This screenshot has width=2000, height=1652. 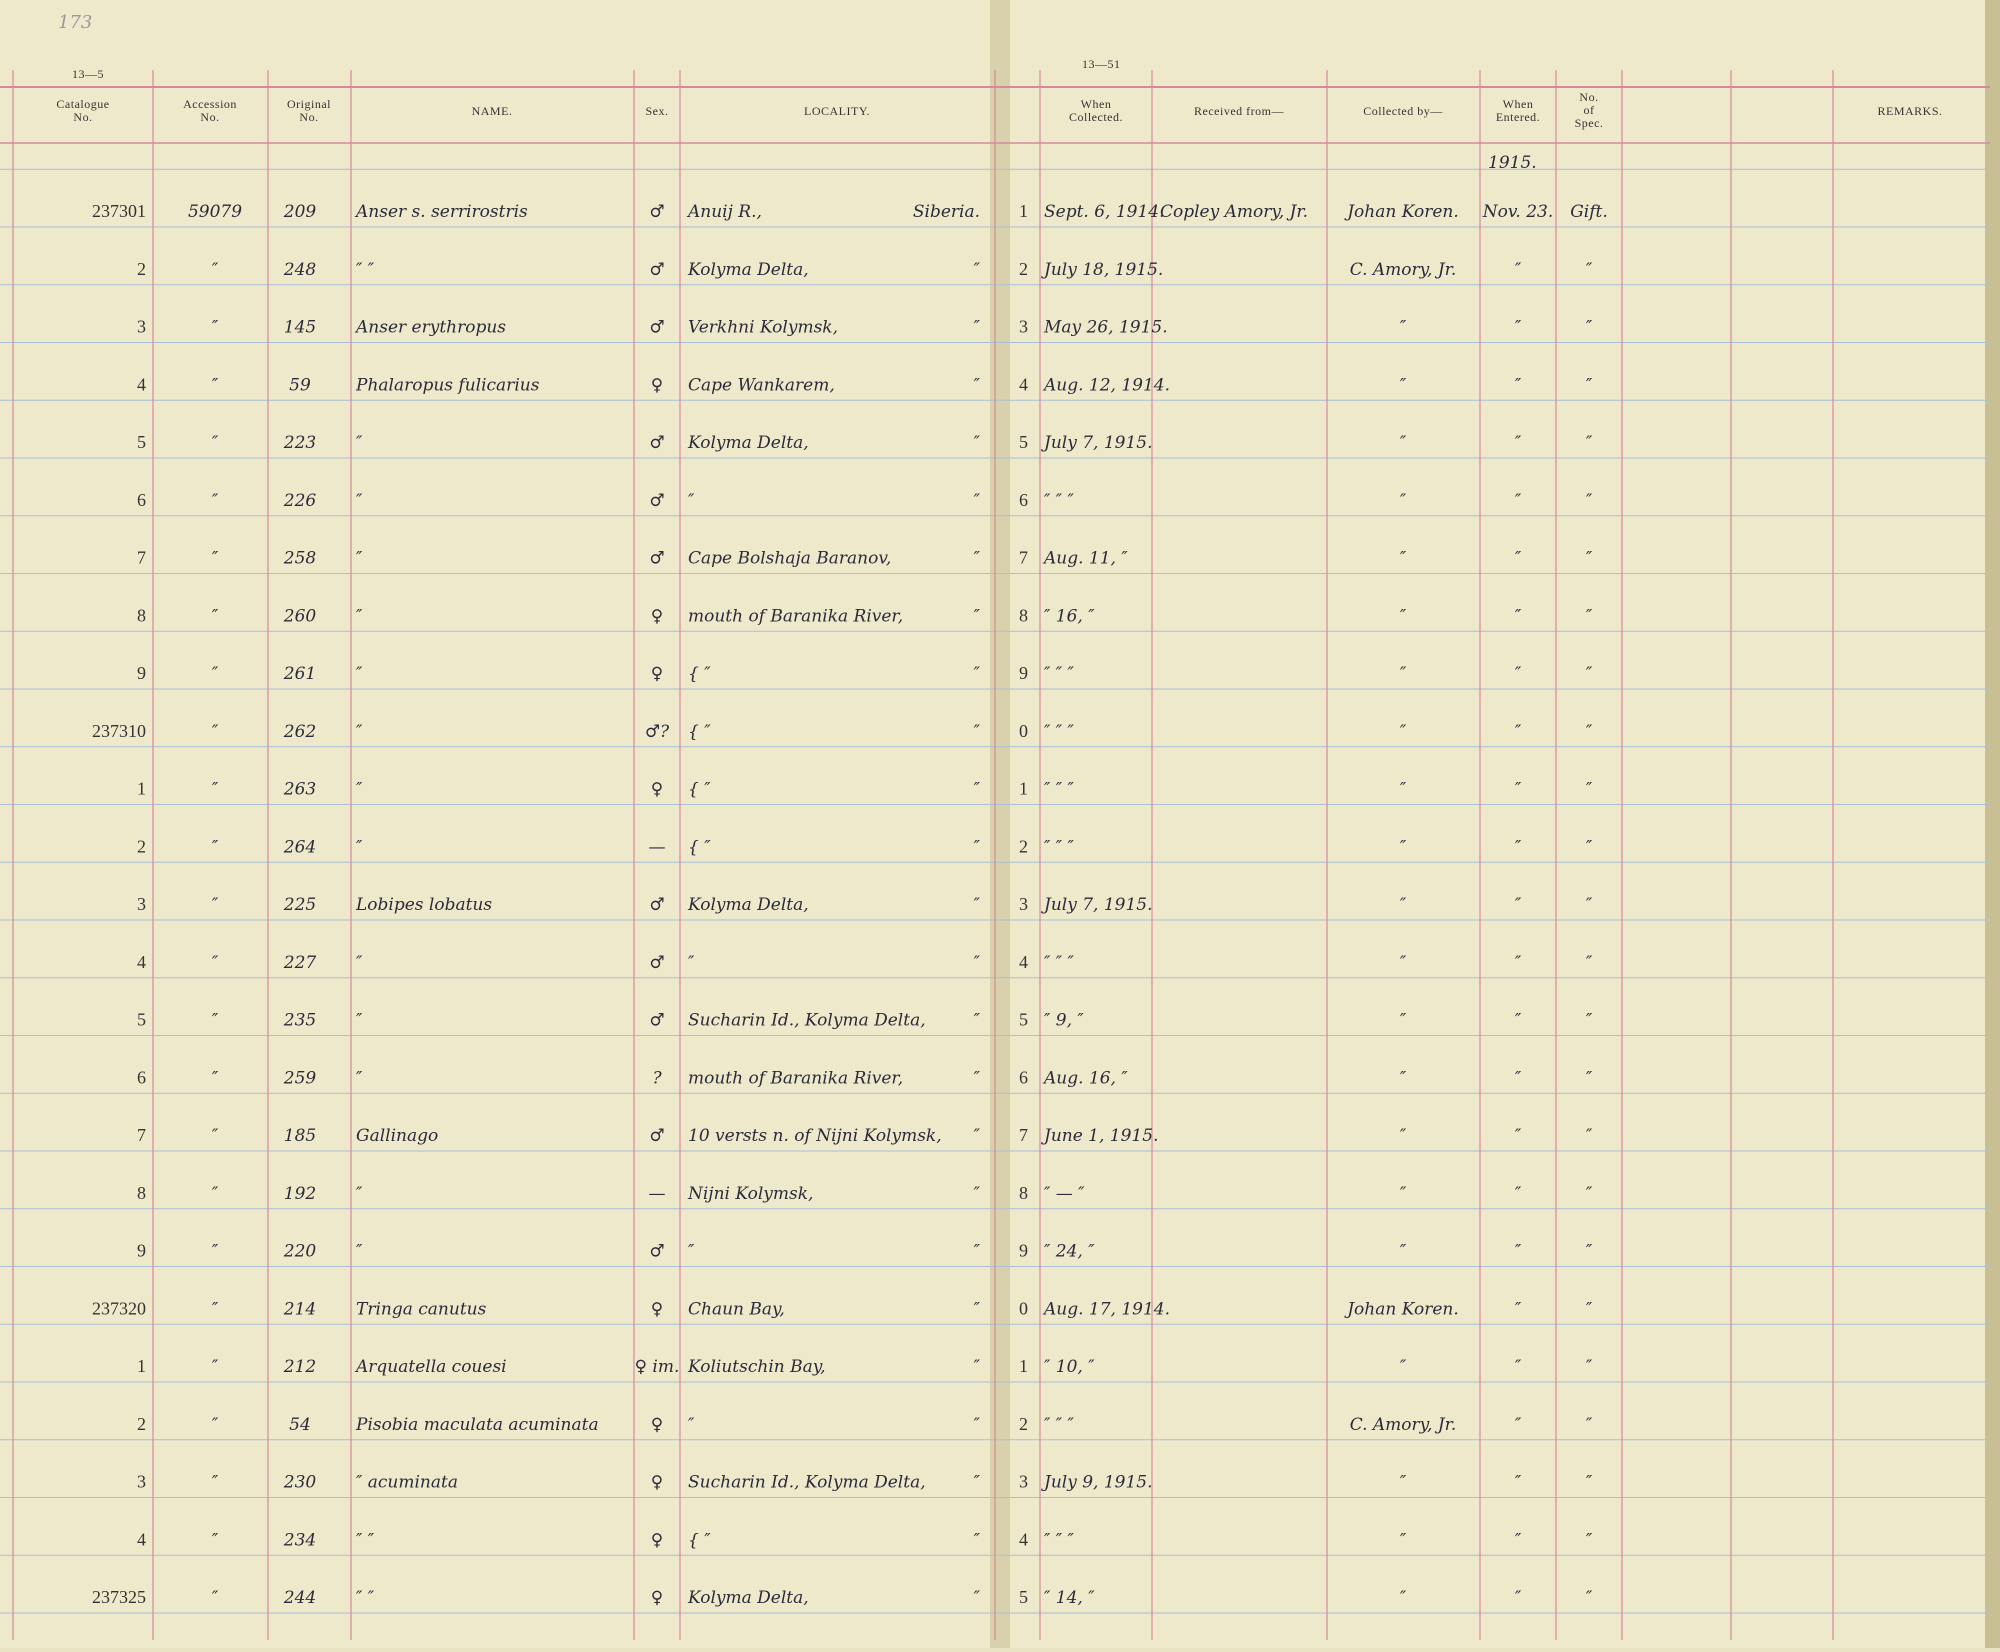 I want to click on original-cell: 260, so click(x=300, y=616).